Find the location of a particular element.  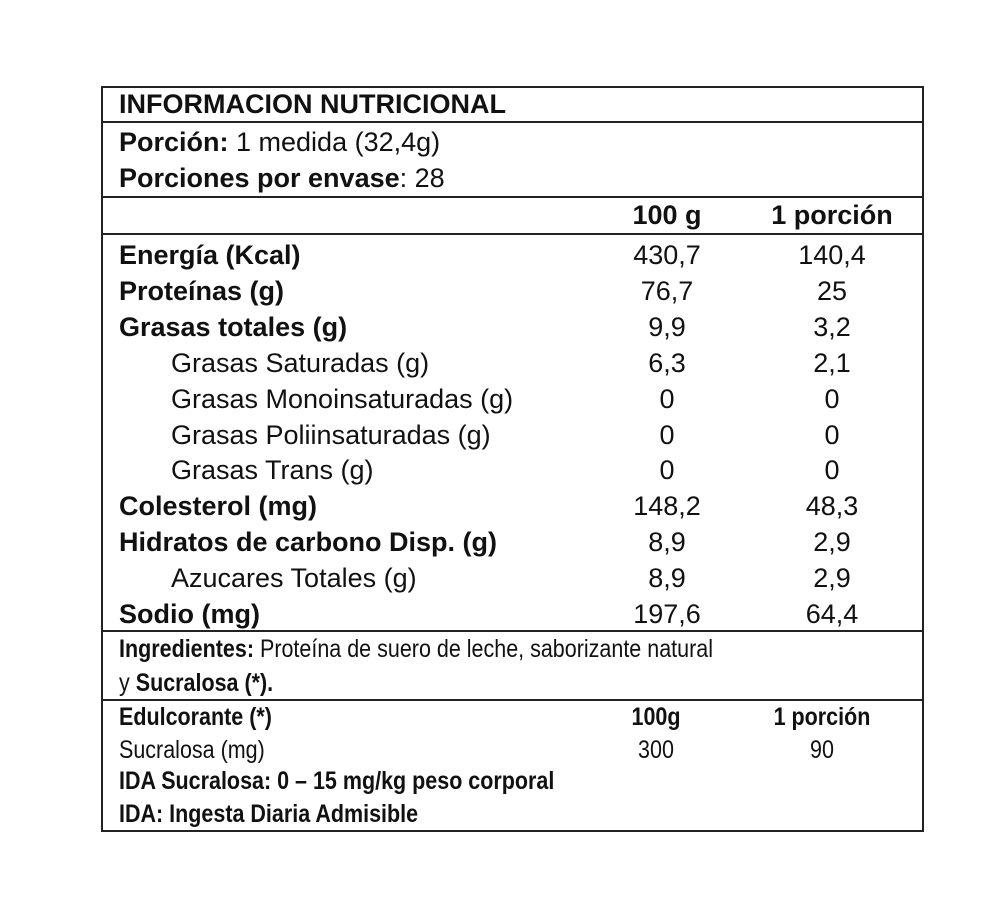

sweetener-row-100g: 300 is located at coordinates (656, 750).